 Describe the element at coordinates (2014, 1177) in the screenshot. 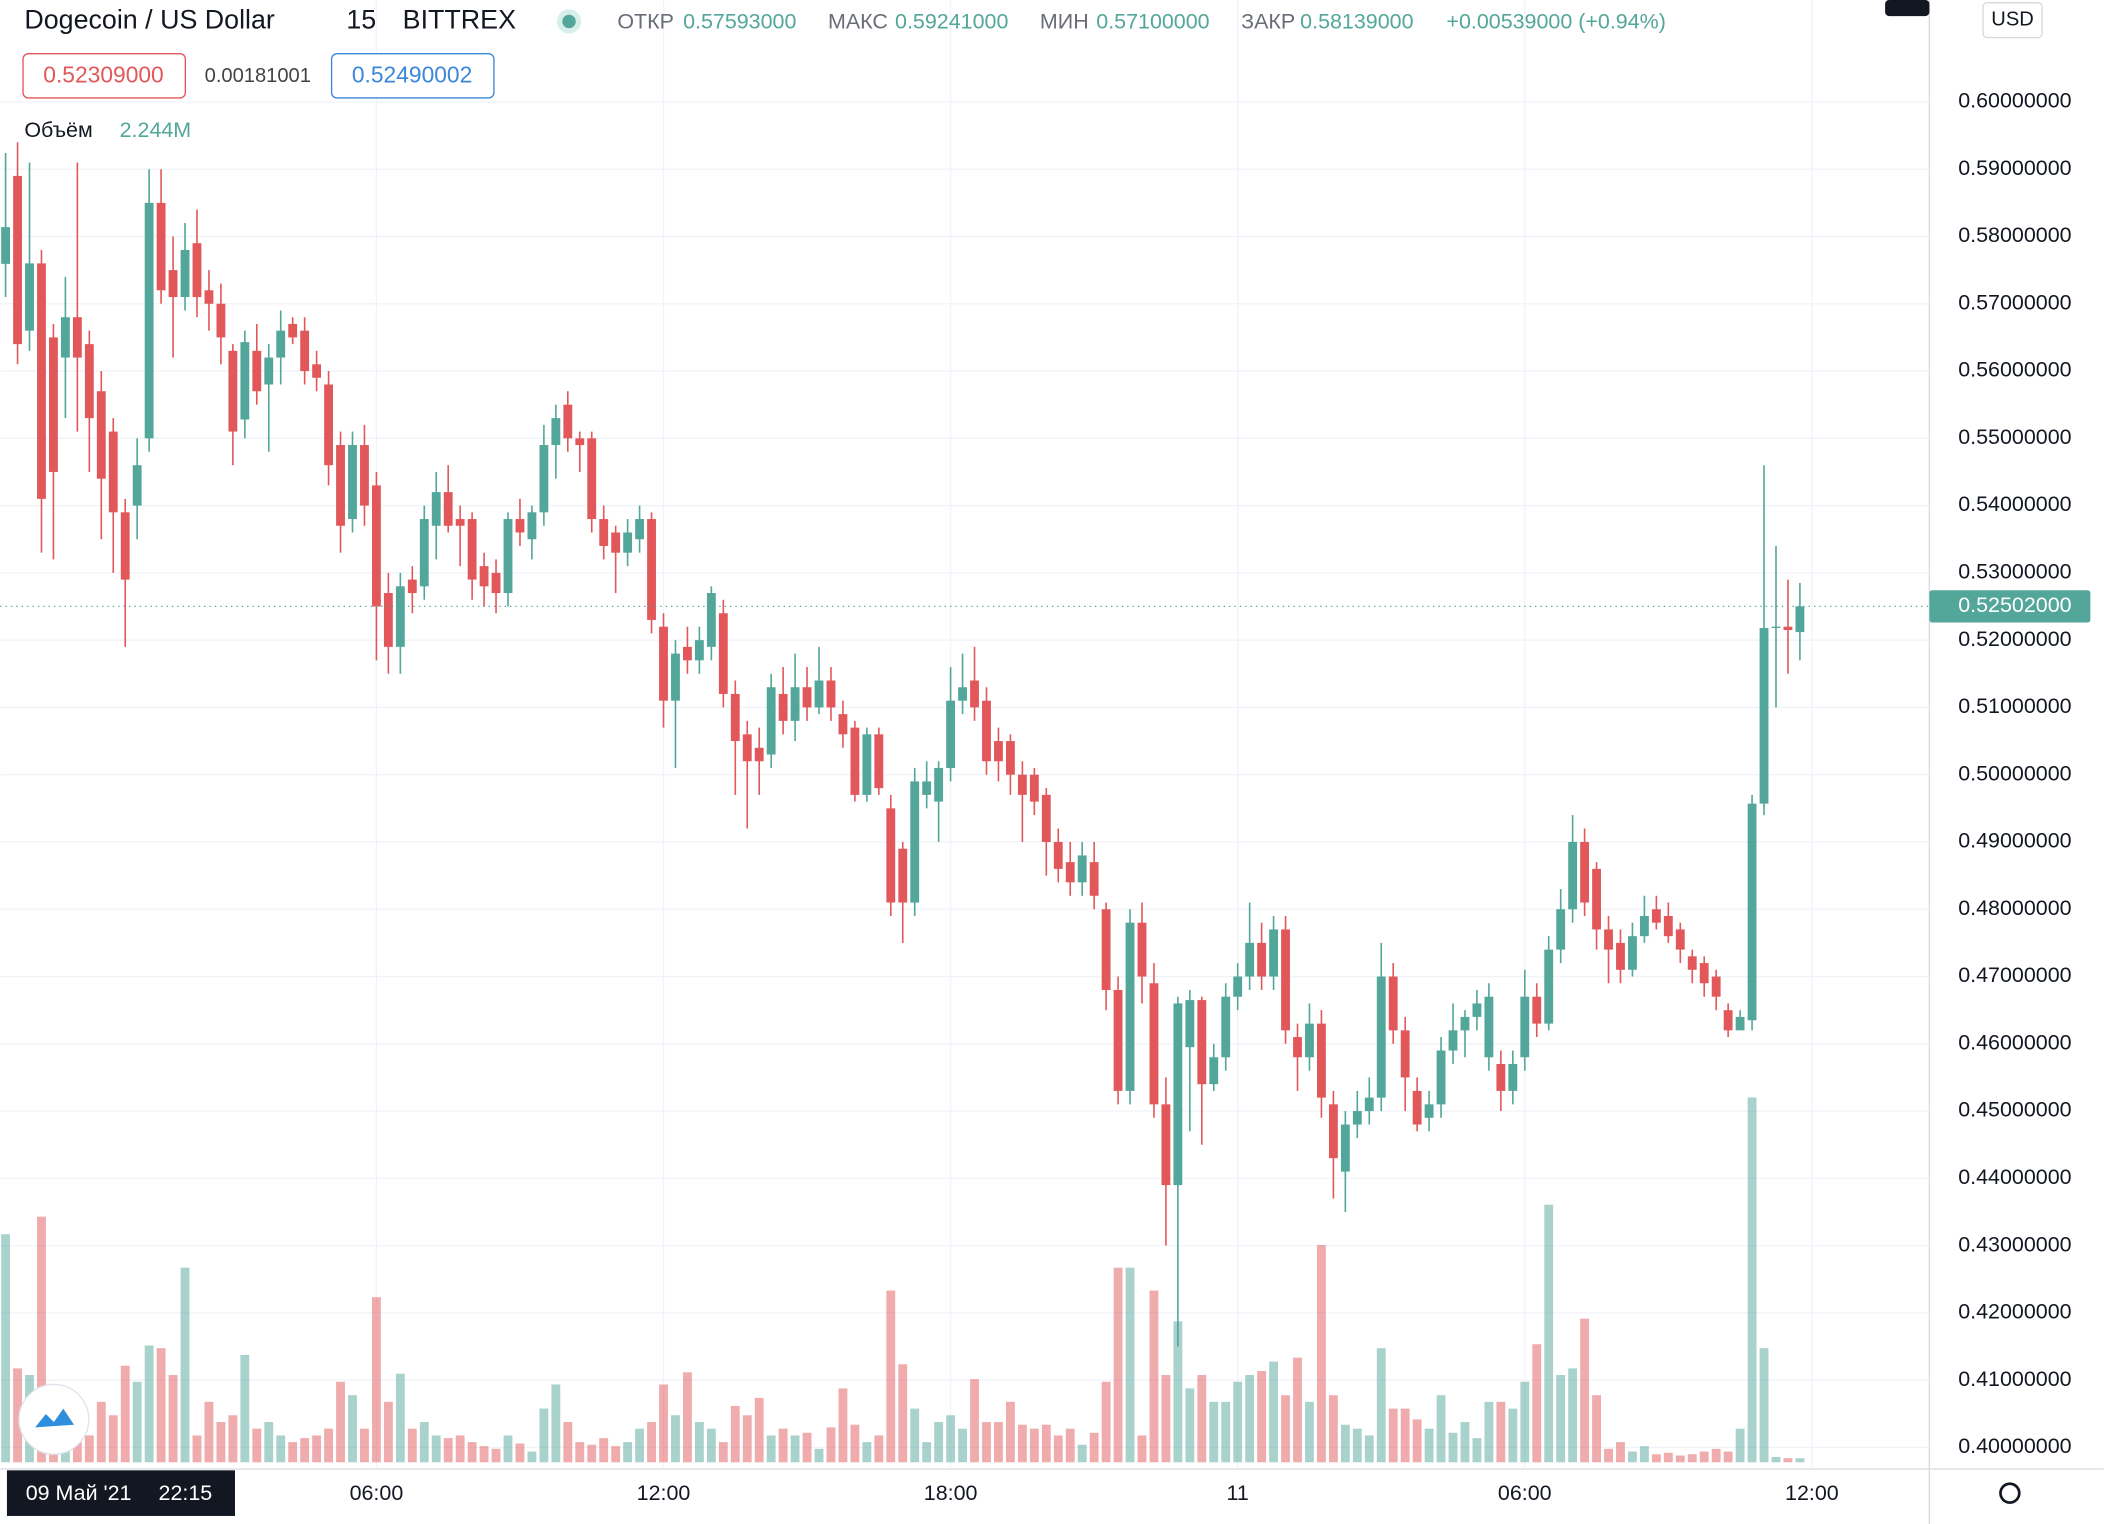

I see `y-tick-label: 0.44000000` at that location.